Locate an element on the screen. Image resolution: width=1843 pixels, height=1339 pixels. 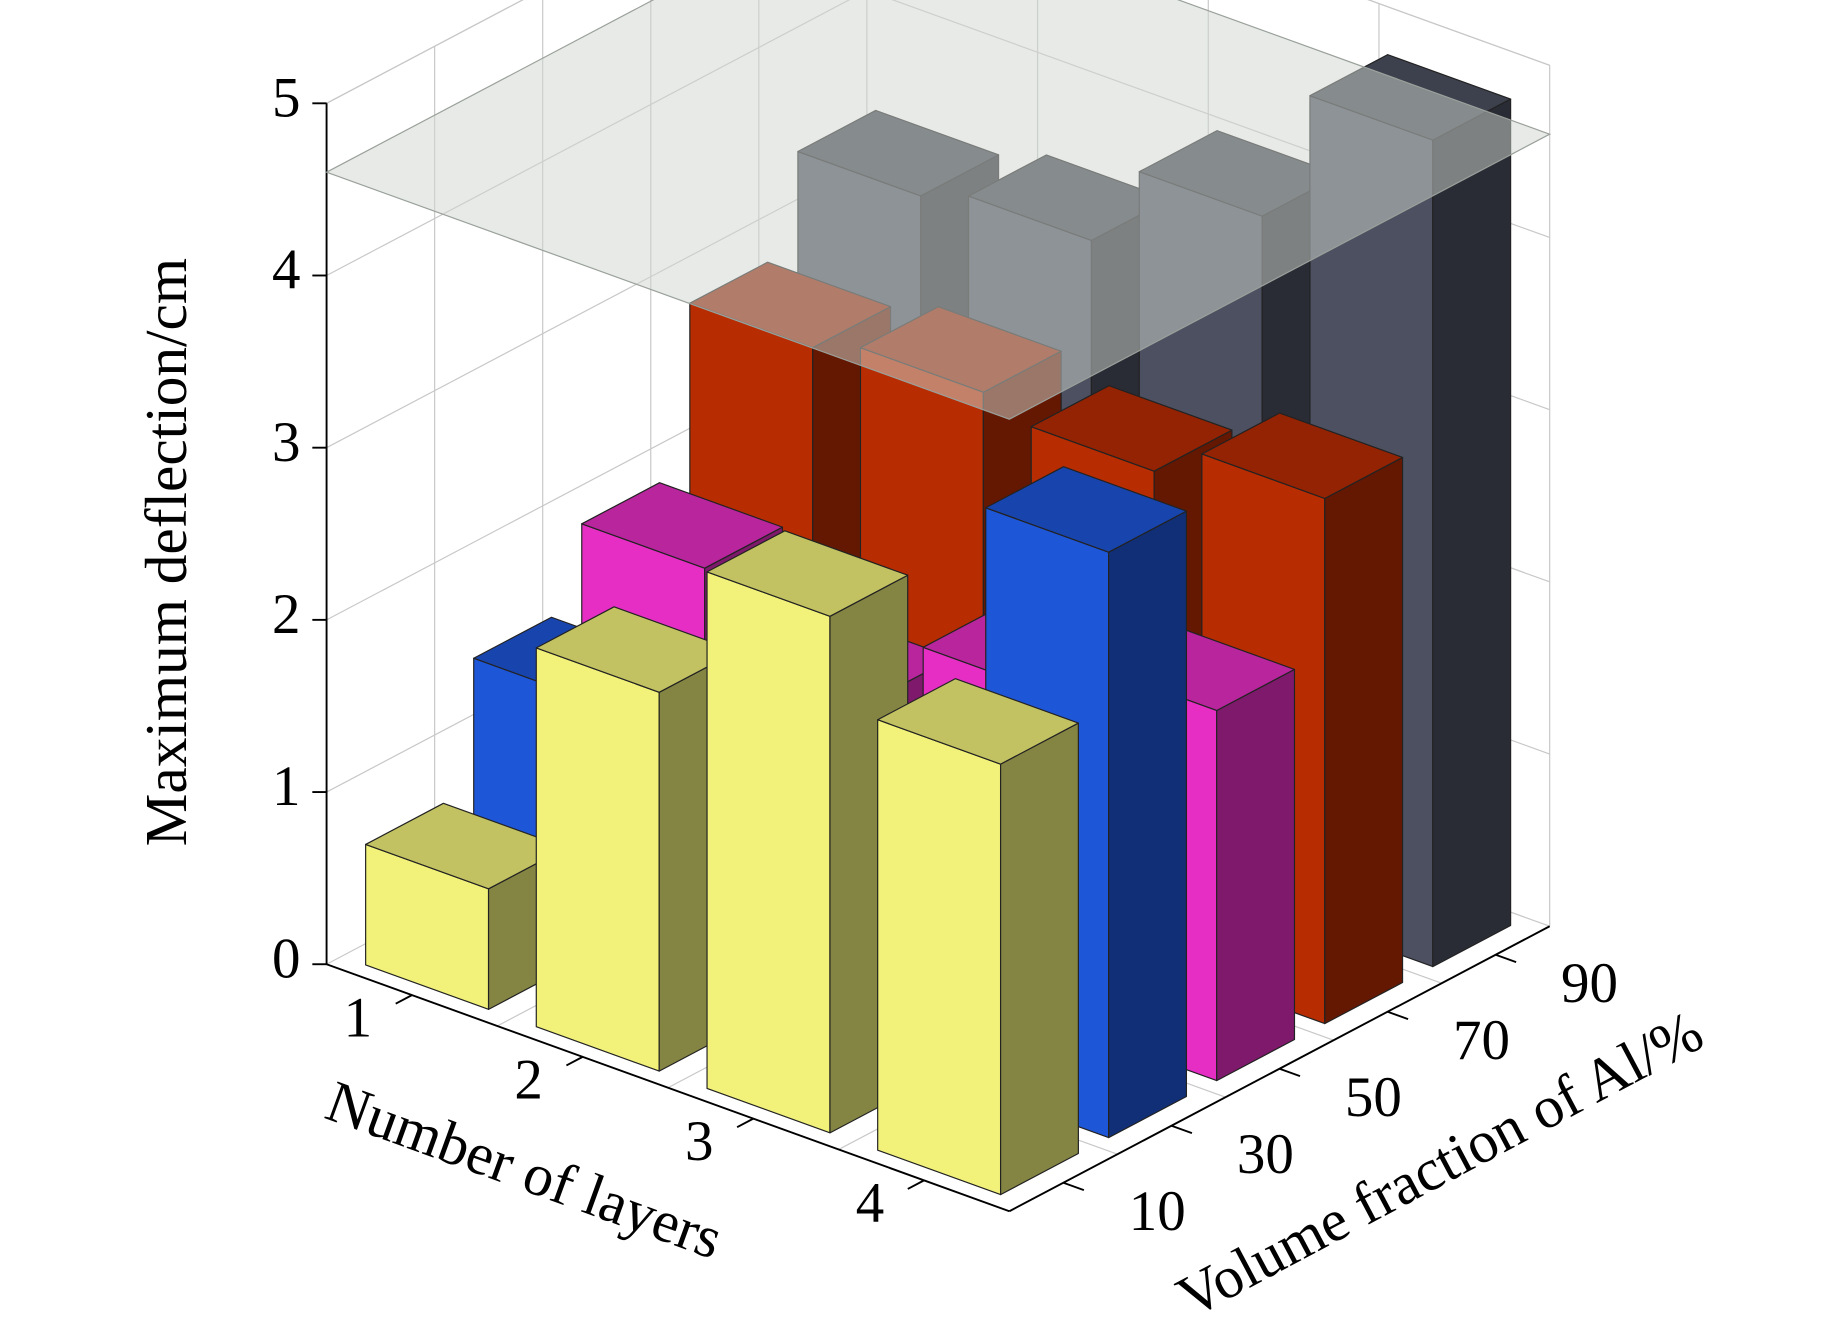
x-tick-label: 2 is located at coordinates (528, 1079).